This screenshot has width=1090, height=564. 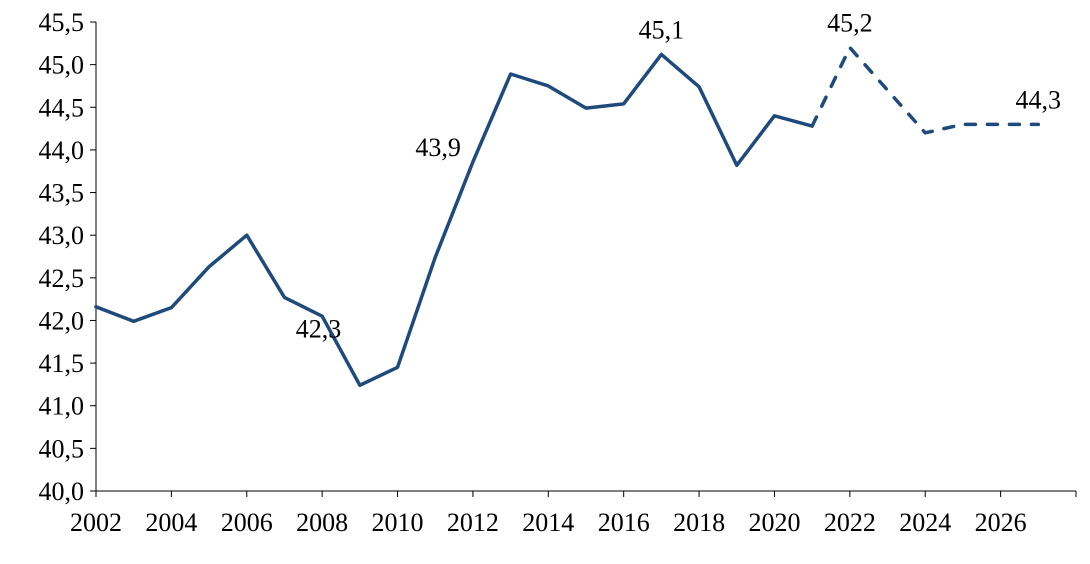 I want to click on x-tick-label: 2024, so click(x=925, y=522).